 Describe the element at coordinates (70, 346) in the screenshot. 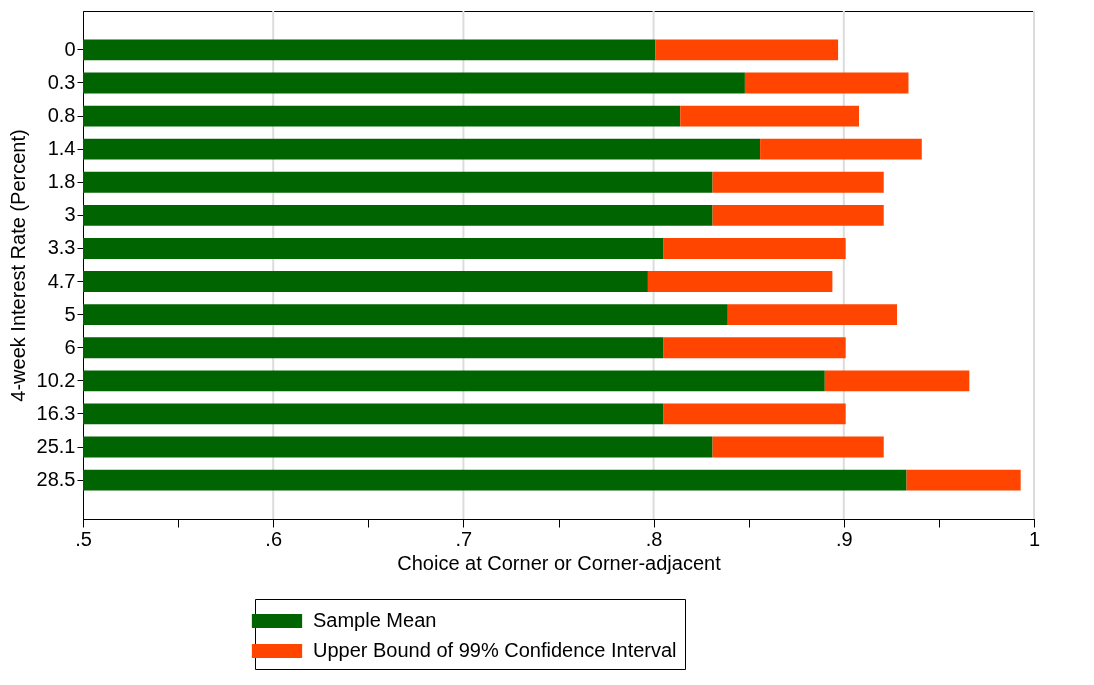

I see `y-tick-label: 6` at that location.